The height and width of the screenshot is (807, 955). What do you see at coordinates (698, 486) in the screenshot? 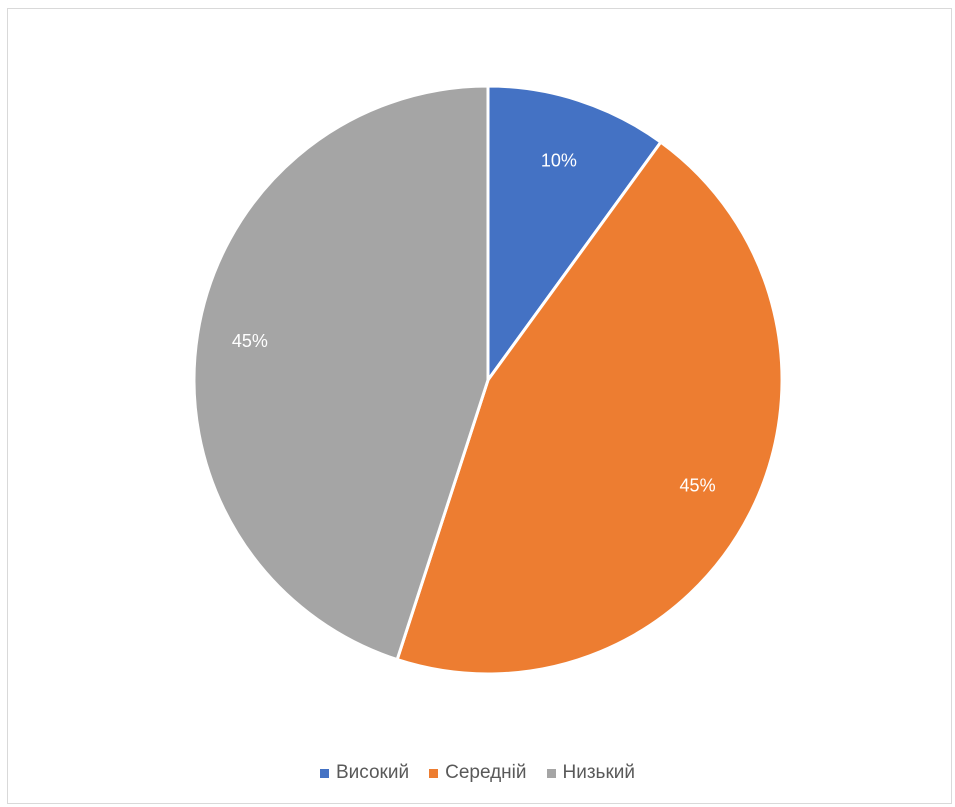
I see `data-label-medium: 45%` at bounding box center [698, 486].